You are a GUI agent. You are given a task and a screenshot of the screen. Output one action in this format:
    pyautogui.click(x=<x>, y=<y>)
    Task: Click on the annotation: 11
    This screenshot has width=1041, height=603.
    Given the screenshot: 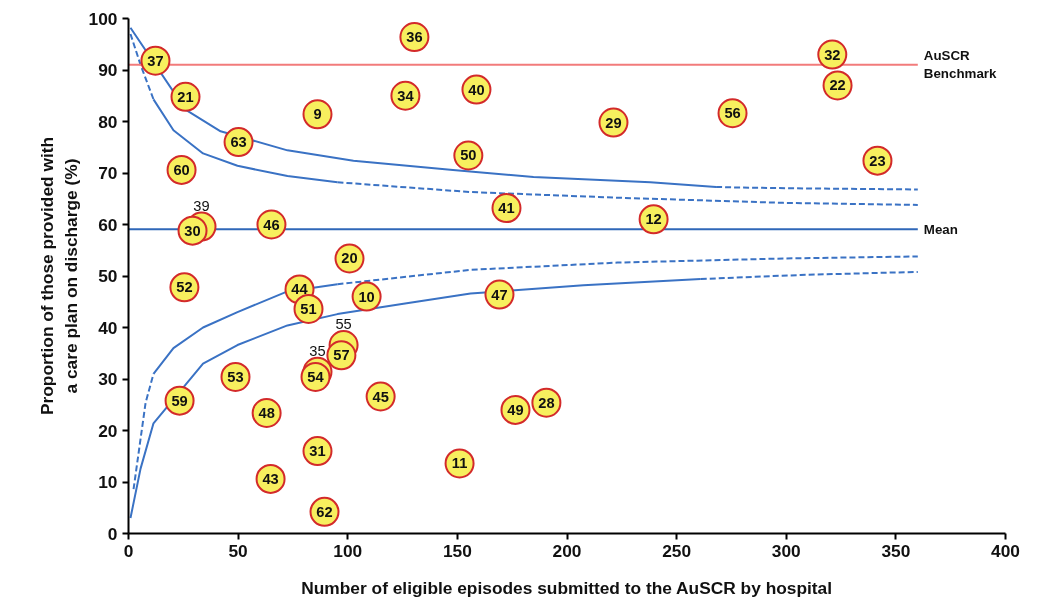 What is the action you would take?
    pyautogui.click(x=459, y=463)
    